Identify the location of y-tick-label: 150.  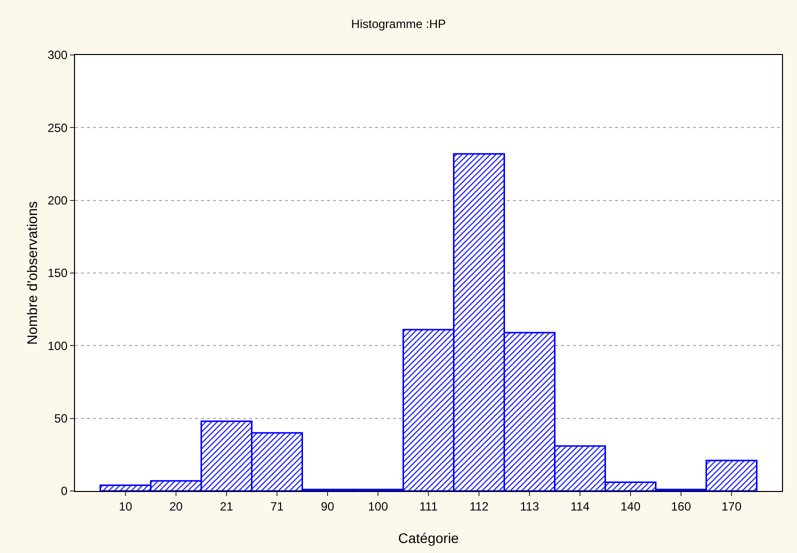
(58, 273).